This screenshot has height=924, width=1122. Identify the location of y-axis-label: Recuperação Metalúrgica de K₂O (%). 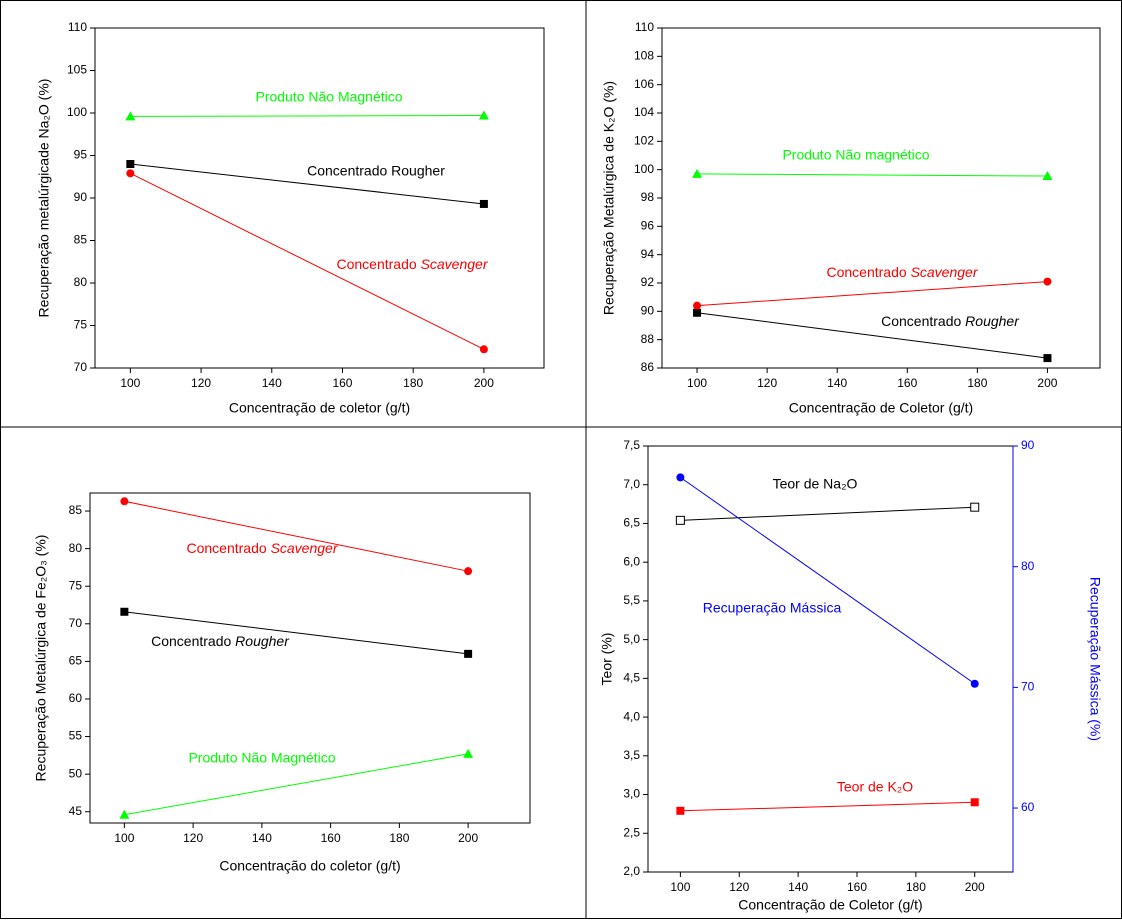
(609, 198).